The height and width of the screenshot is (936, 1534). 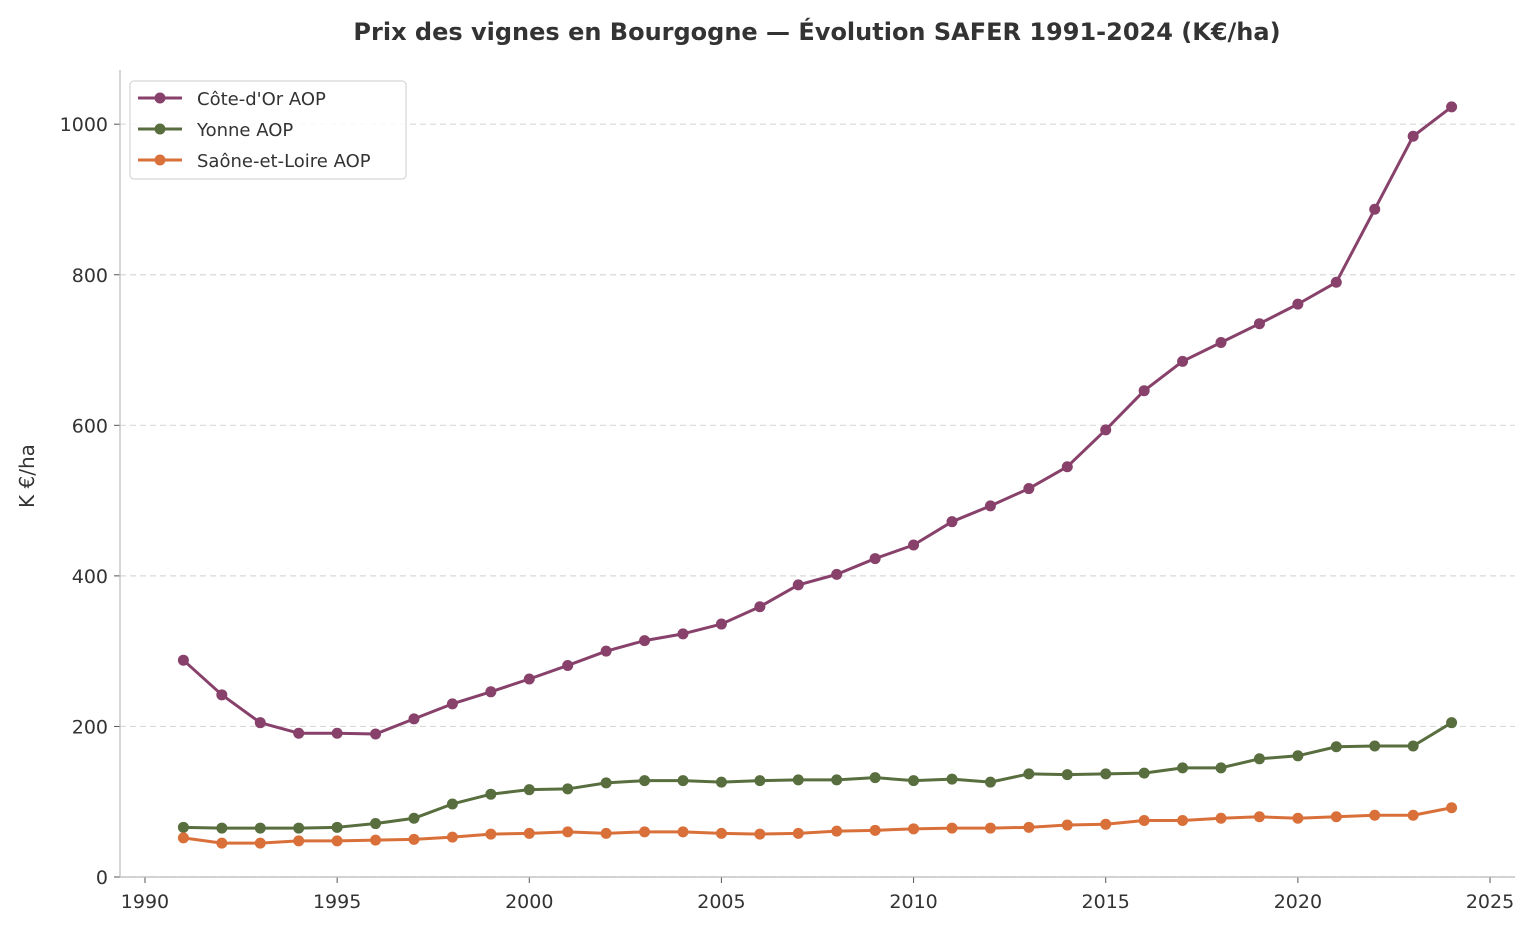 I want to click on y-tick-label: 1000, so click(x=84, y=125).